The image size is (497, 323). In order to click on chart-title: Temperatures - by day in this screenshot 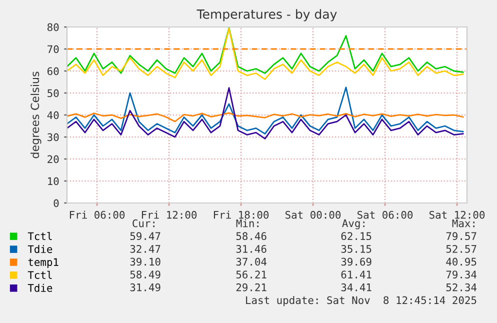, I will do `click(266, 15)`.